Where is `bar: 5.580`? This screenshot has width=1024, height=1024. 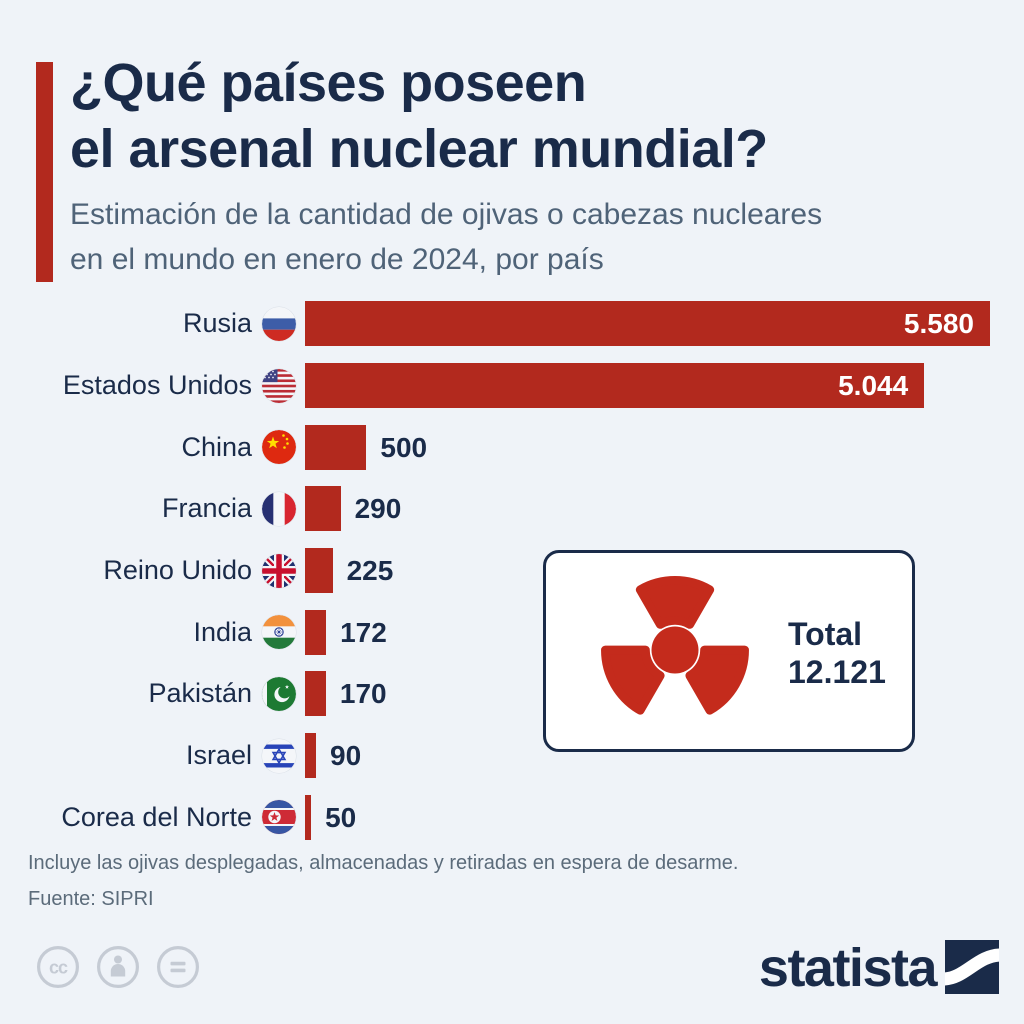 bar: 5.580 is located at coordinates (647, 324).